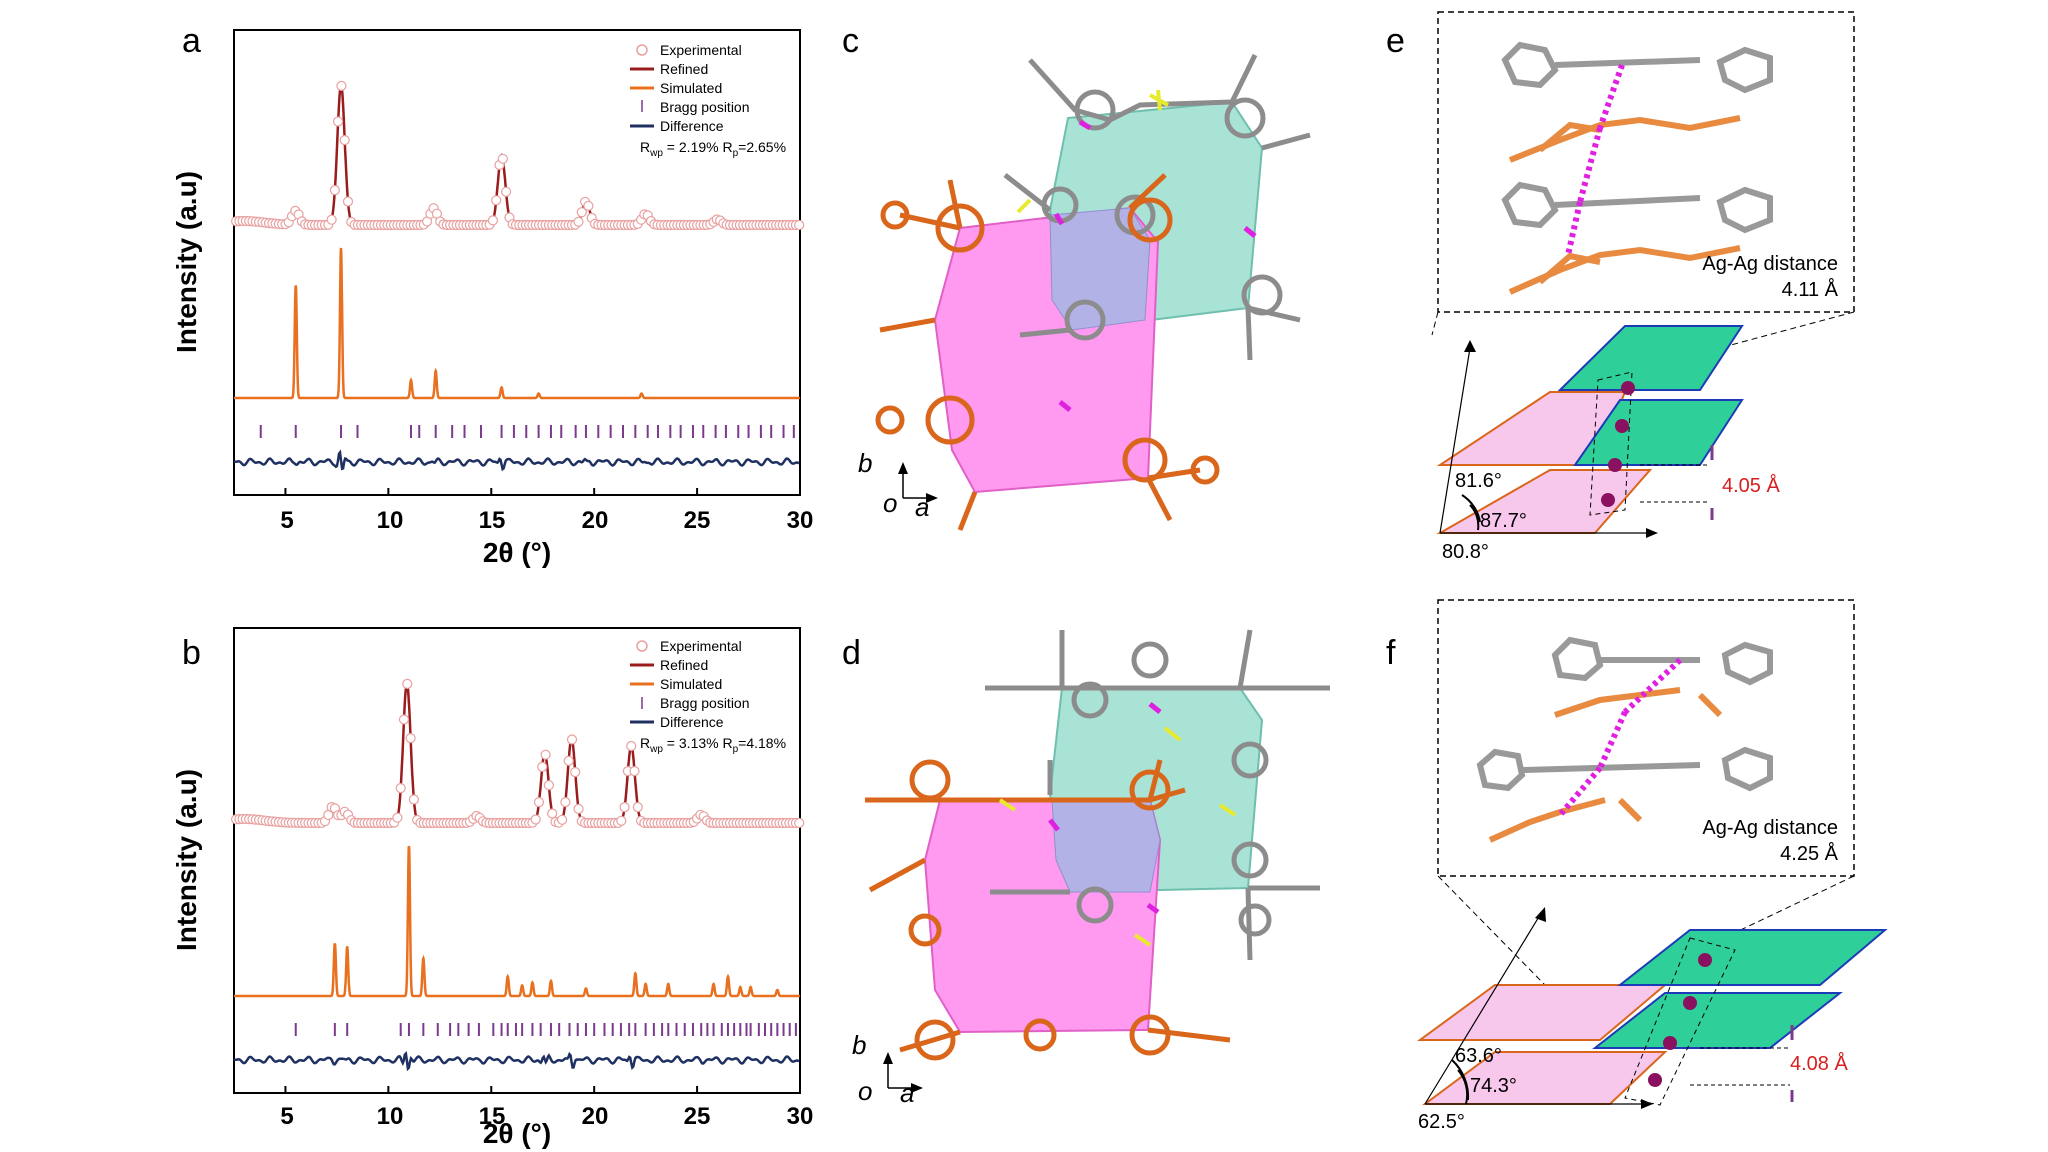  I want to click on chart-b-frame, so click(517, 860).